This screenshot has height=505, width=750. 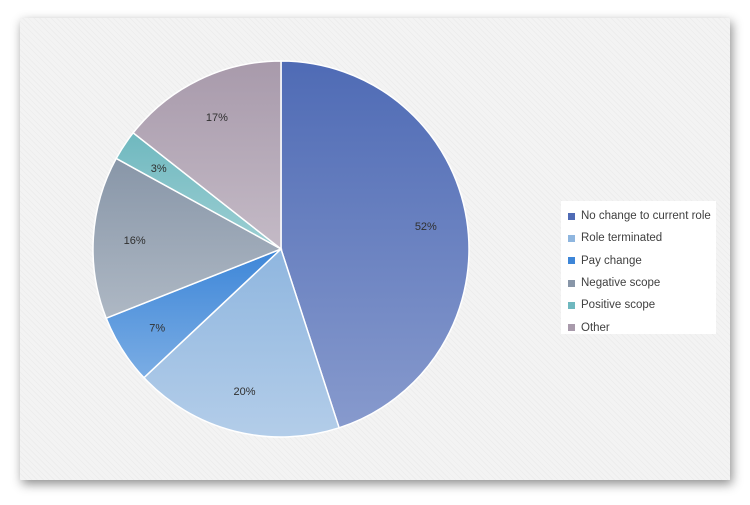 I want to click on data-label-no-change-to-current-role: 52%, so click(x=426, y=227).